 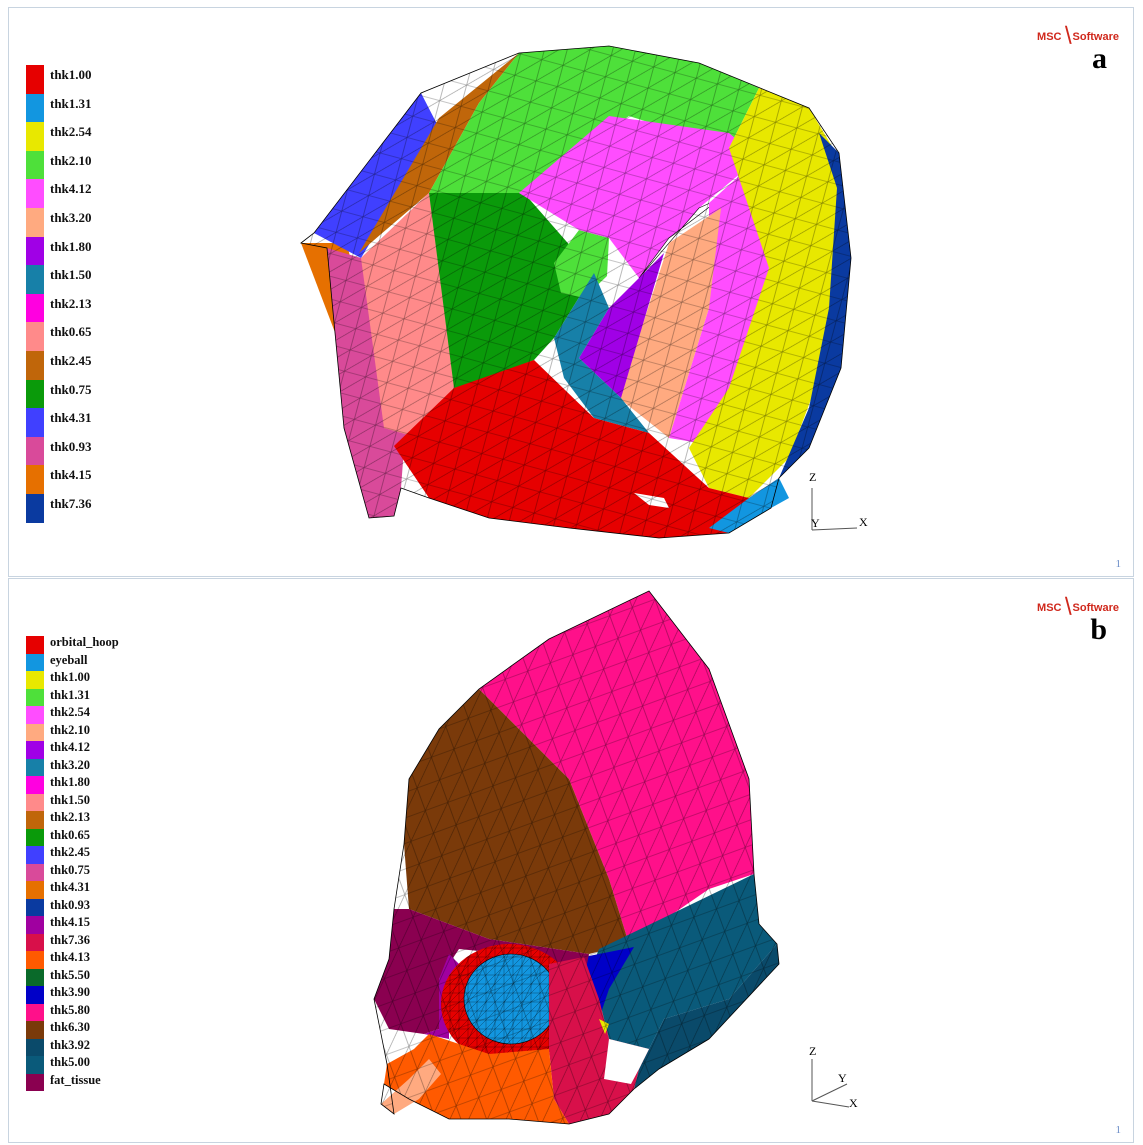 What do you see at coordinates (96, 696) in the screenshot?
I see `legend-entry: thk1.31` at bounding box center [96, 696].